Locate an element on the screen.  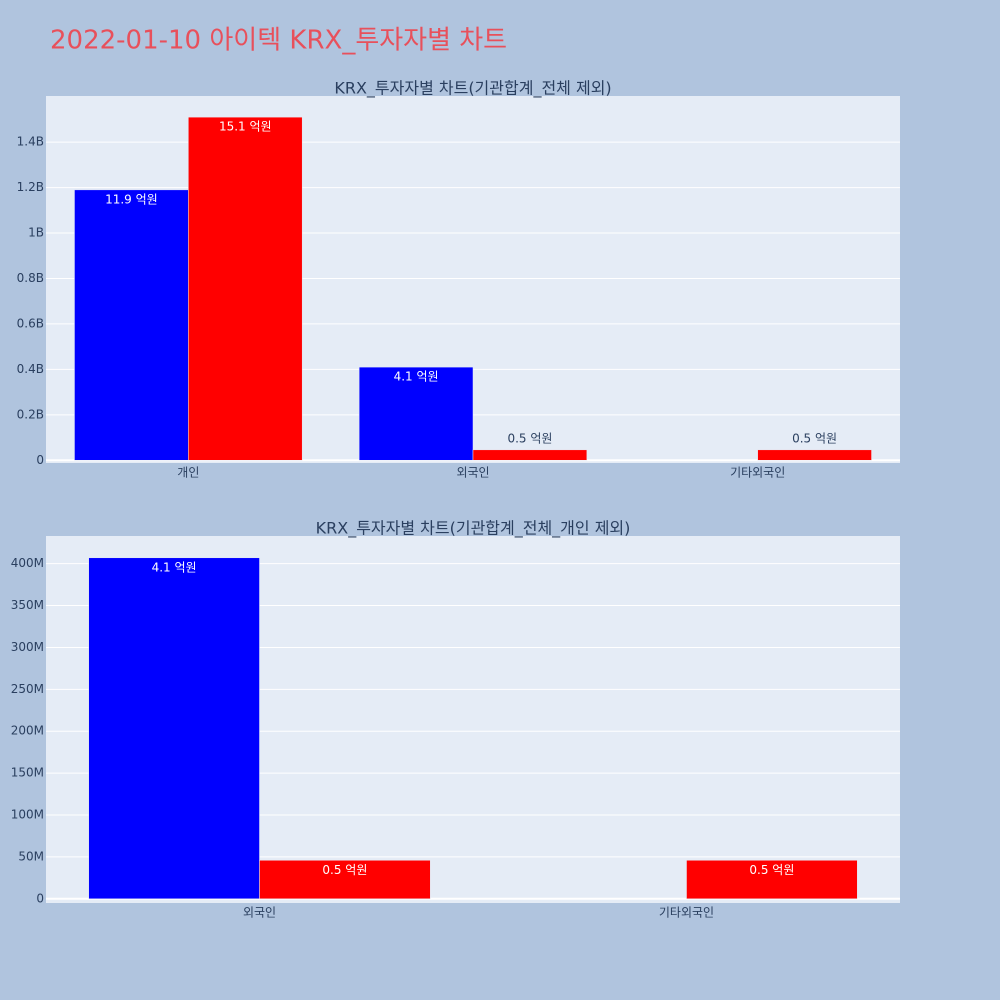
y-tick-label: 50M is located at coordinates (31, 856).